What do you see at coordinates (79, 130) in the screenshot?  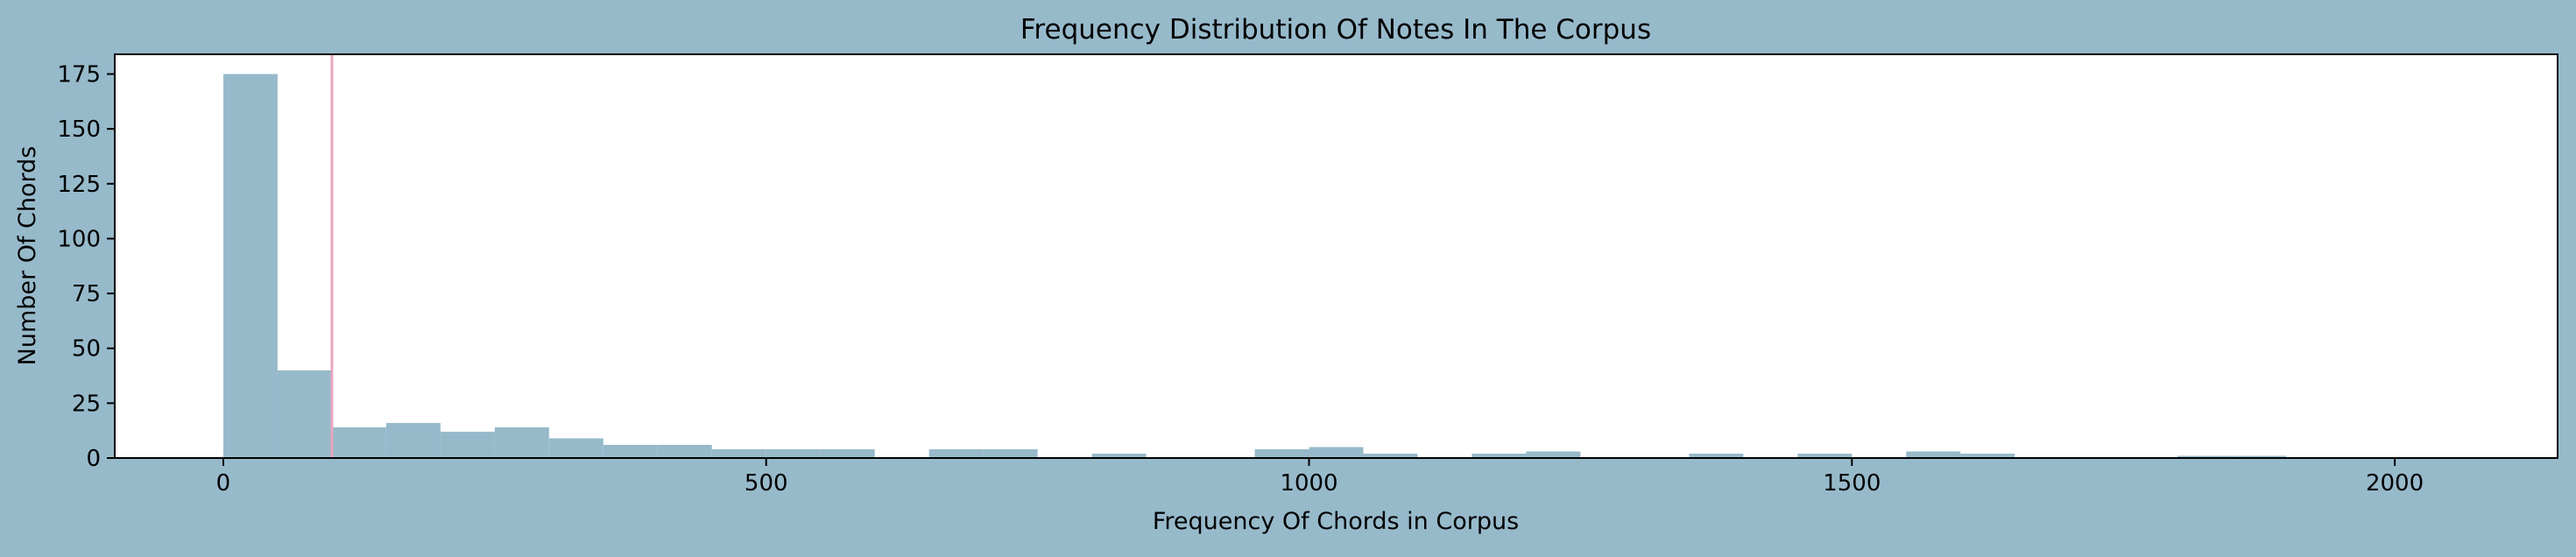 I see `y-tick-label: 150` at bounding box center [79, 130].